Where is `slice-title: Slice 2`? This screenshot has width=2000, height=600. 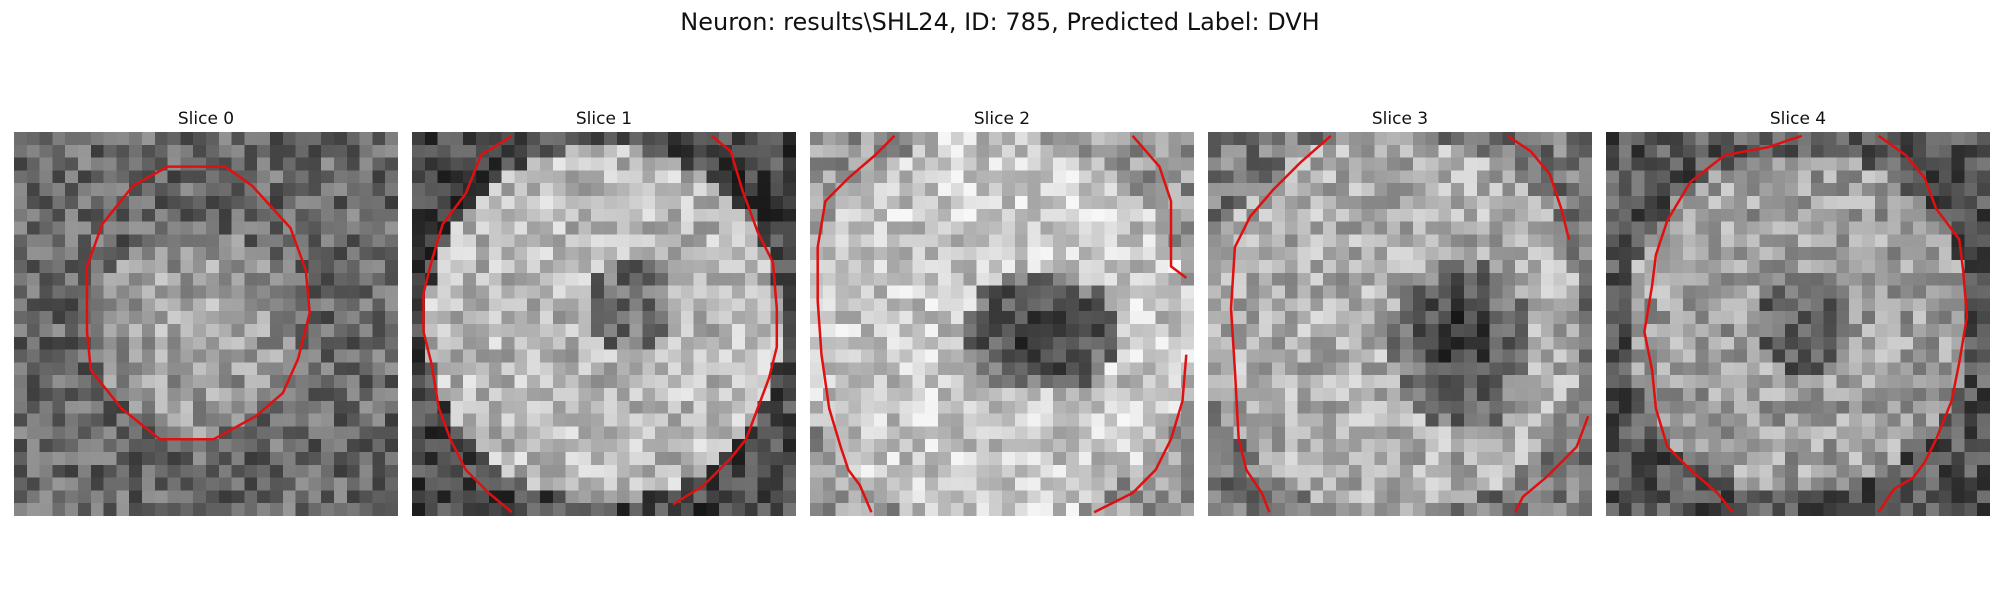
slice-title: Slice 2 is located at coordinates (1002, 119).